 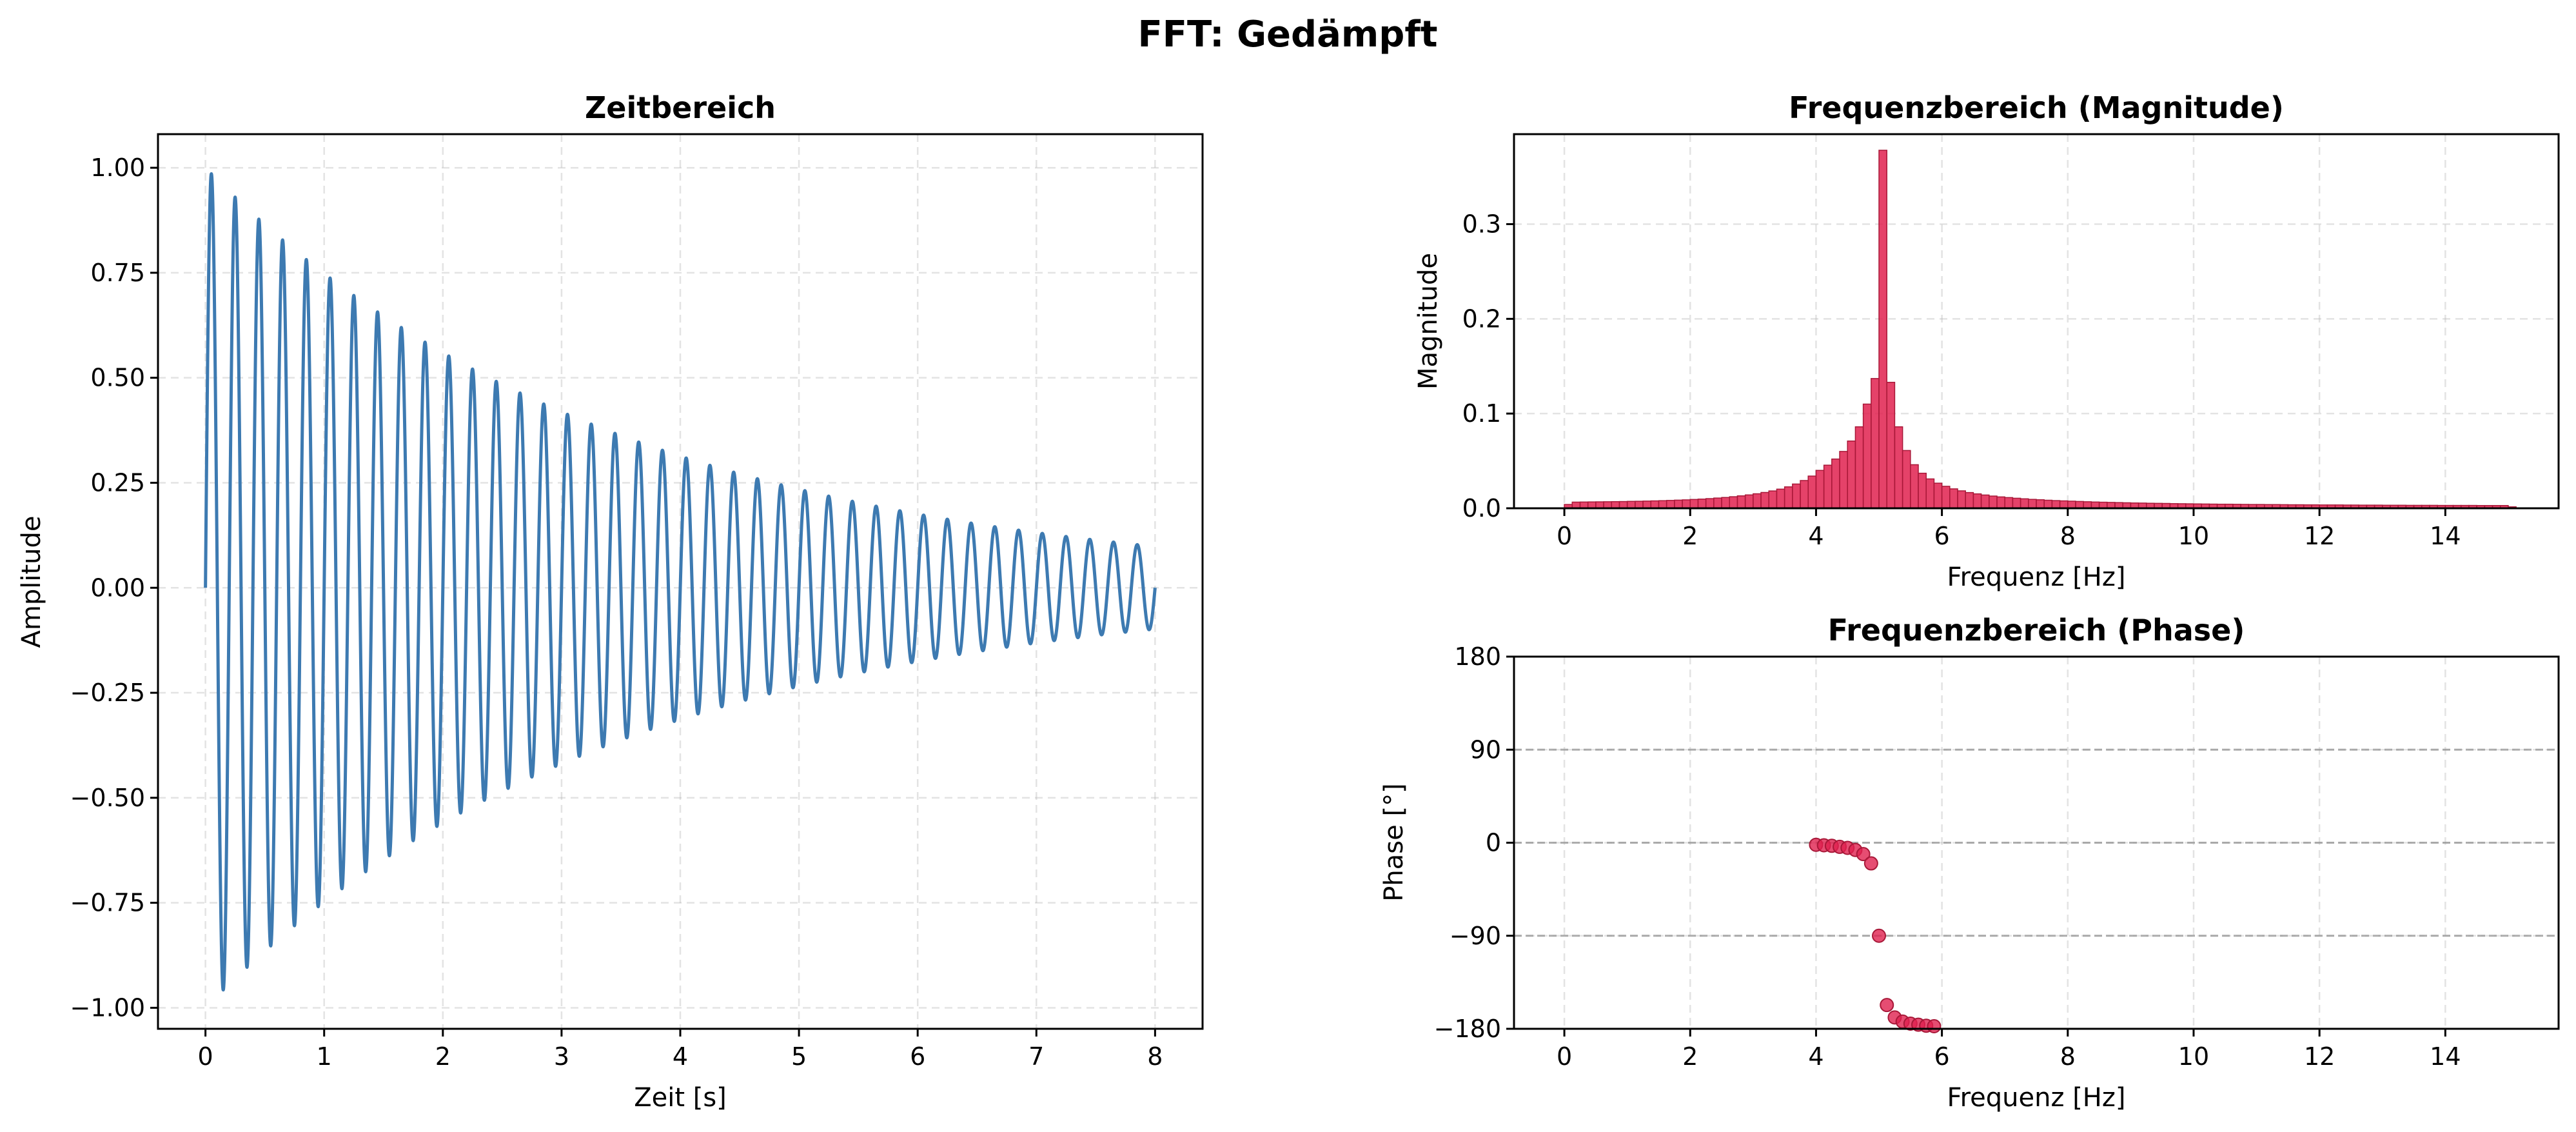 What do you see at coordinates (1565, 536) in the screenshot?
I see `magnitude-xtick-label: 0` at bounding box center [1565, 536].